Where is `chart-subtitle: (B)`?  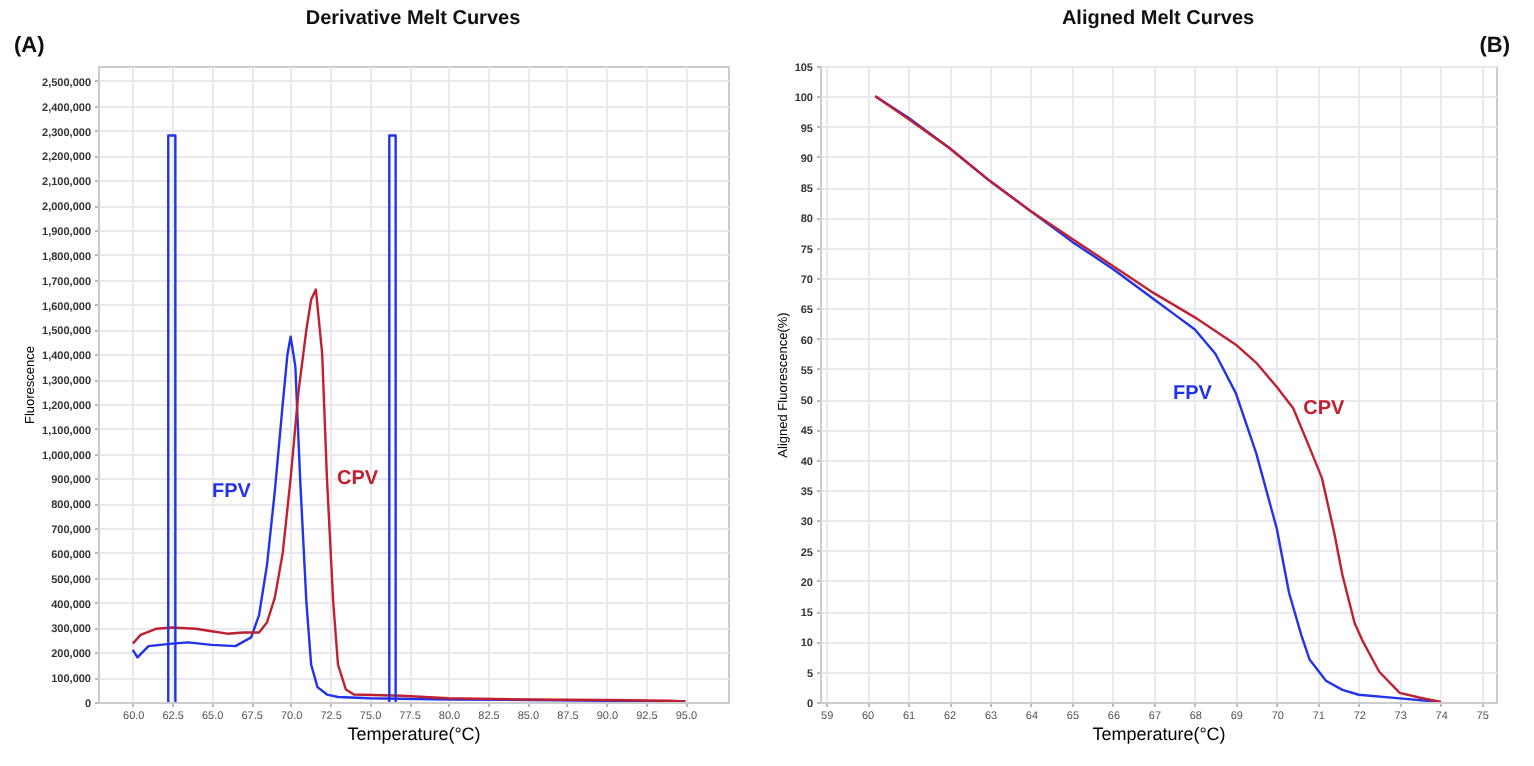
chart-subtitle: (B) is located at coordinates (1495, 46).